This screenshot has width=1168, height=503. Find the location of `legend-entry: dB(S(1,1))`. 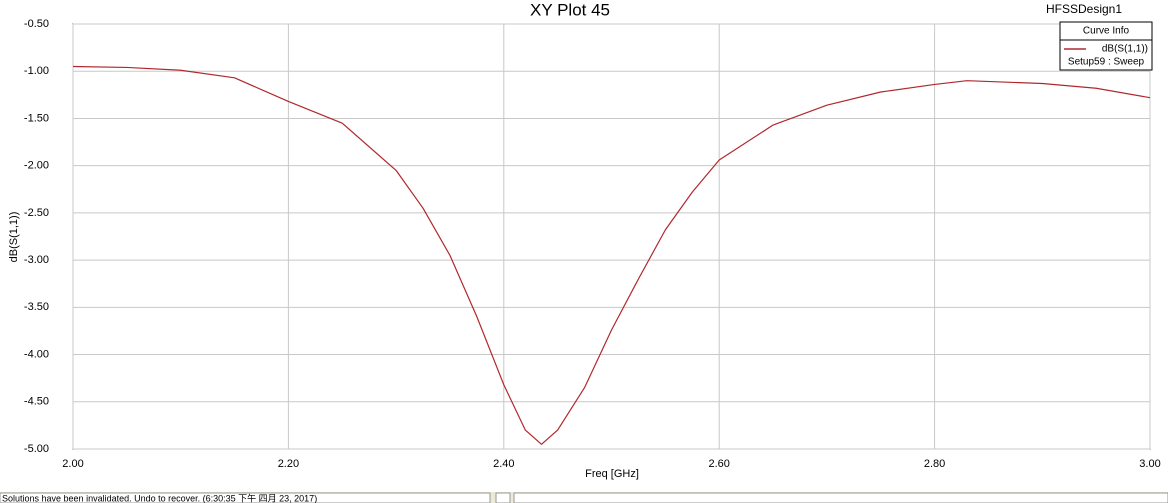

legend-entry: dB(S(1,1)) is located at coordinates (1125, 49).